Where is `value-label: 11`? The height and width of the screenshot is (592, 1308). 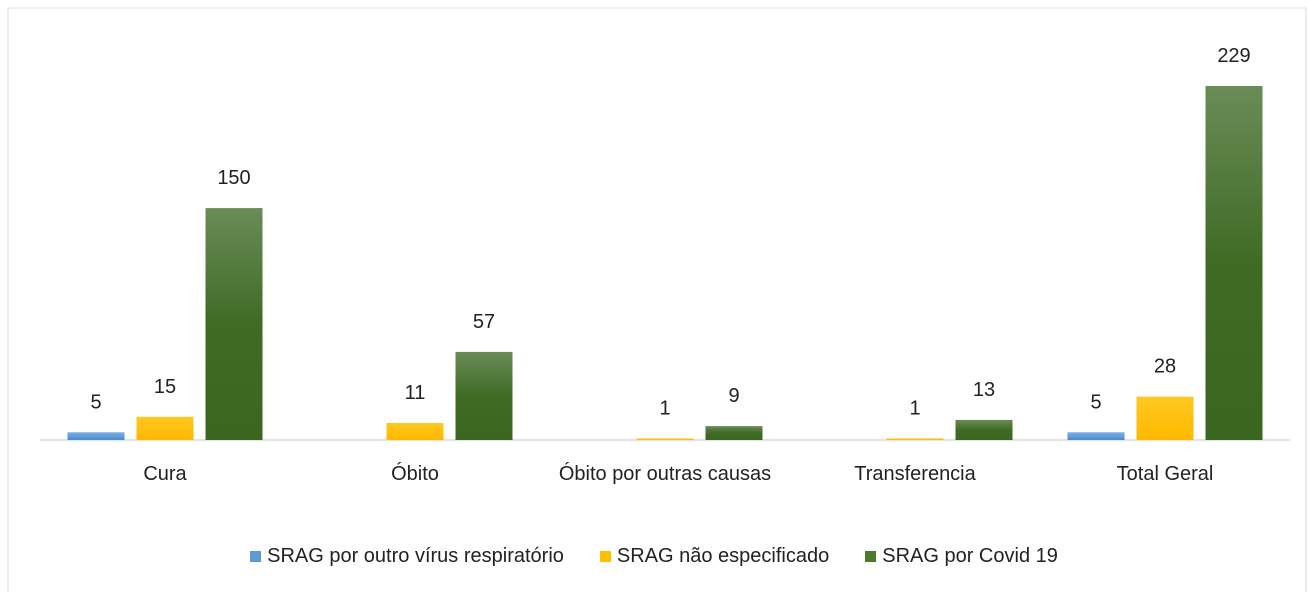
value-label: 11 is located at coordinates (415, 393).